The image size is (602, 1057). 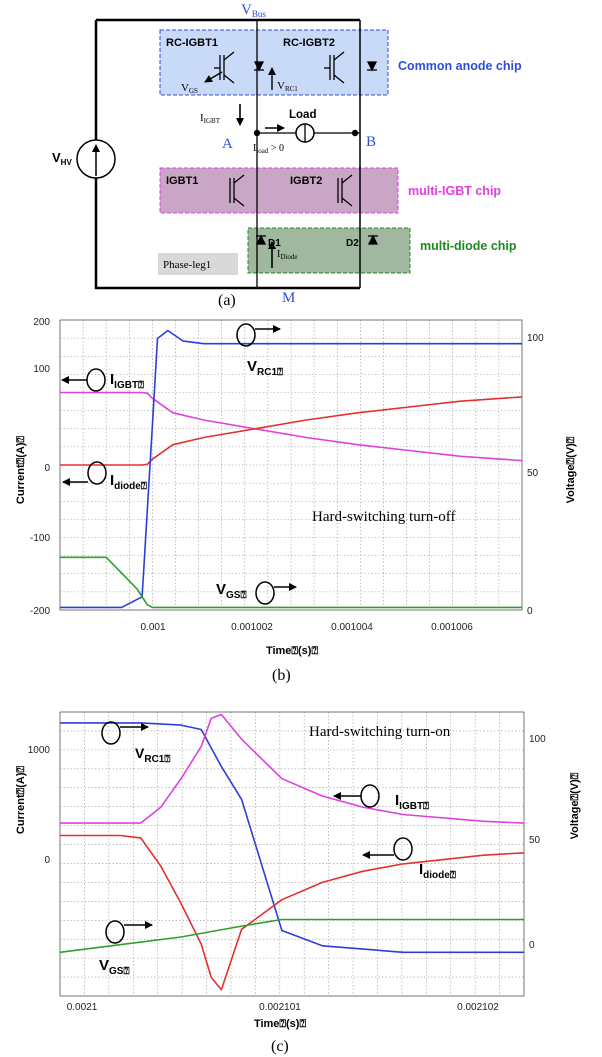 I want to click on plot-c-label-idiode: Idiode⍰, so click(x=437, y=871).